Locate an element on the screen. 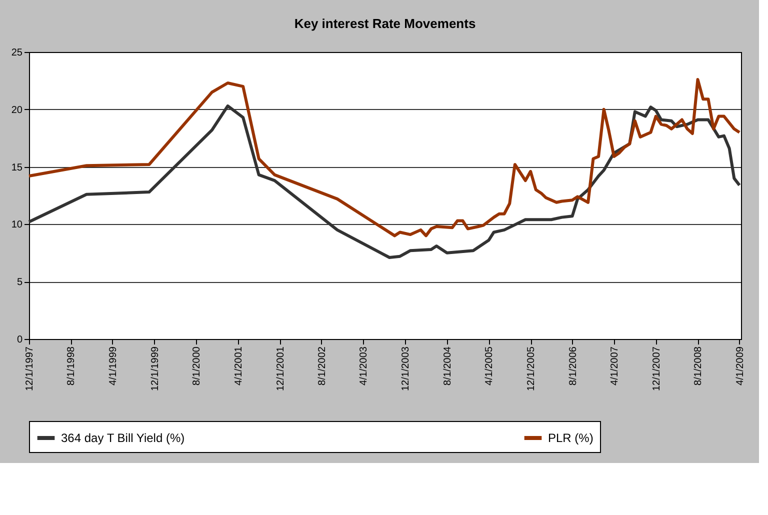 The image size is (768, 515). y-tick-label: 25 is located at coordinates (17, 53).